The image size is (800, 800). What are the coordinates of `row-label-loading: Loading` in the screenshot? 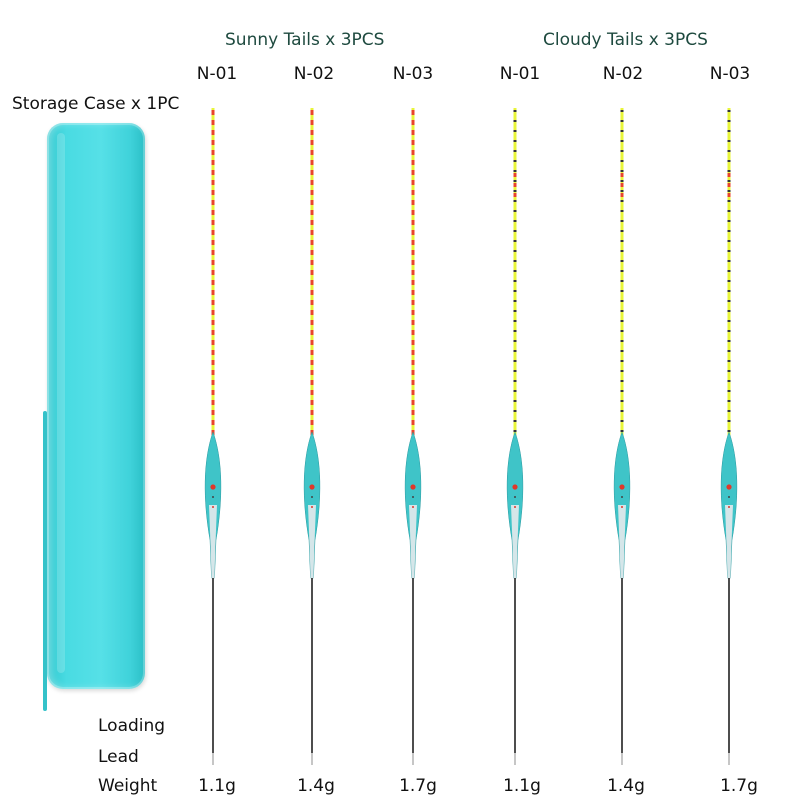 It's located at (132, 726).